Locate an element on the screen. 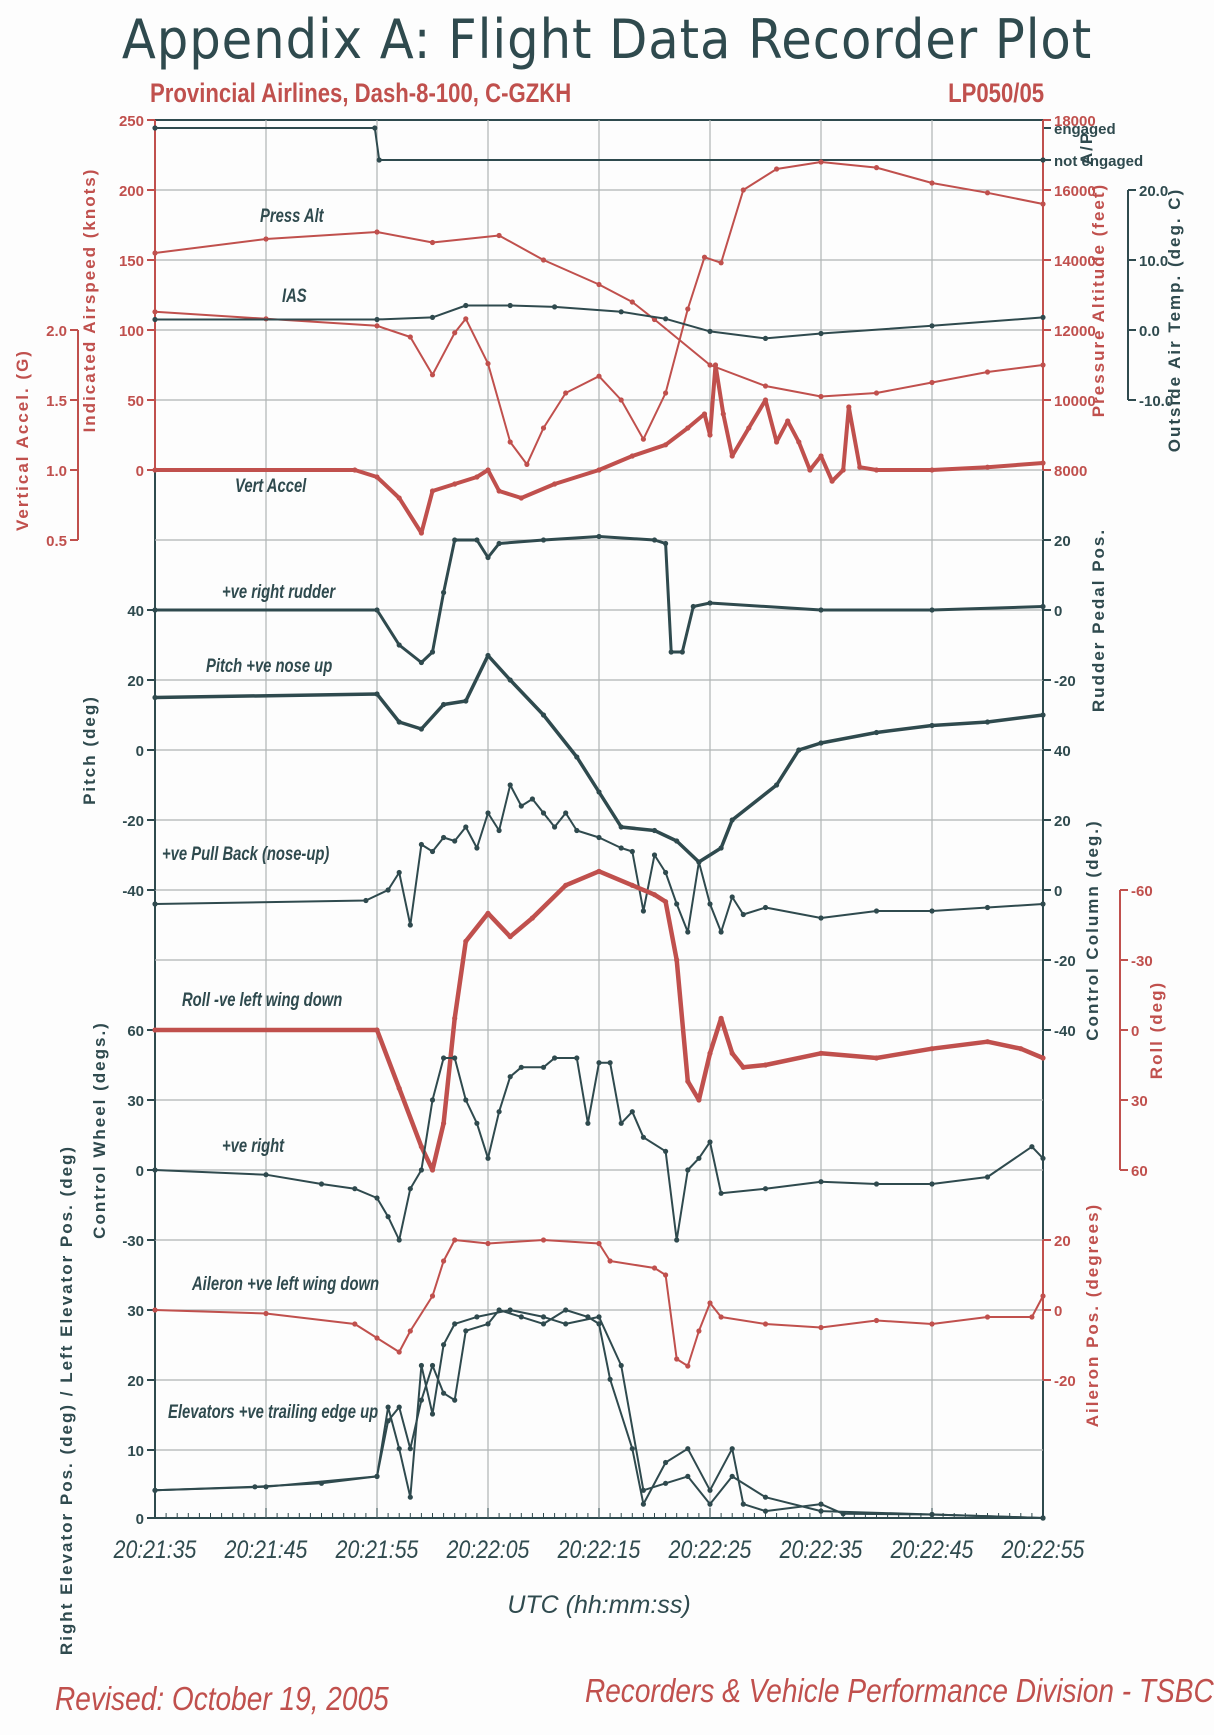 This screenshot has width=1214, height=1735. axis-title: Pitch (deg) is located at coordinates (89, 750).